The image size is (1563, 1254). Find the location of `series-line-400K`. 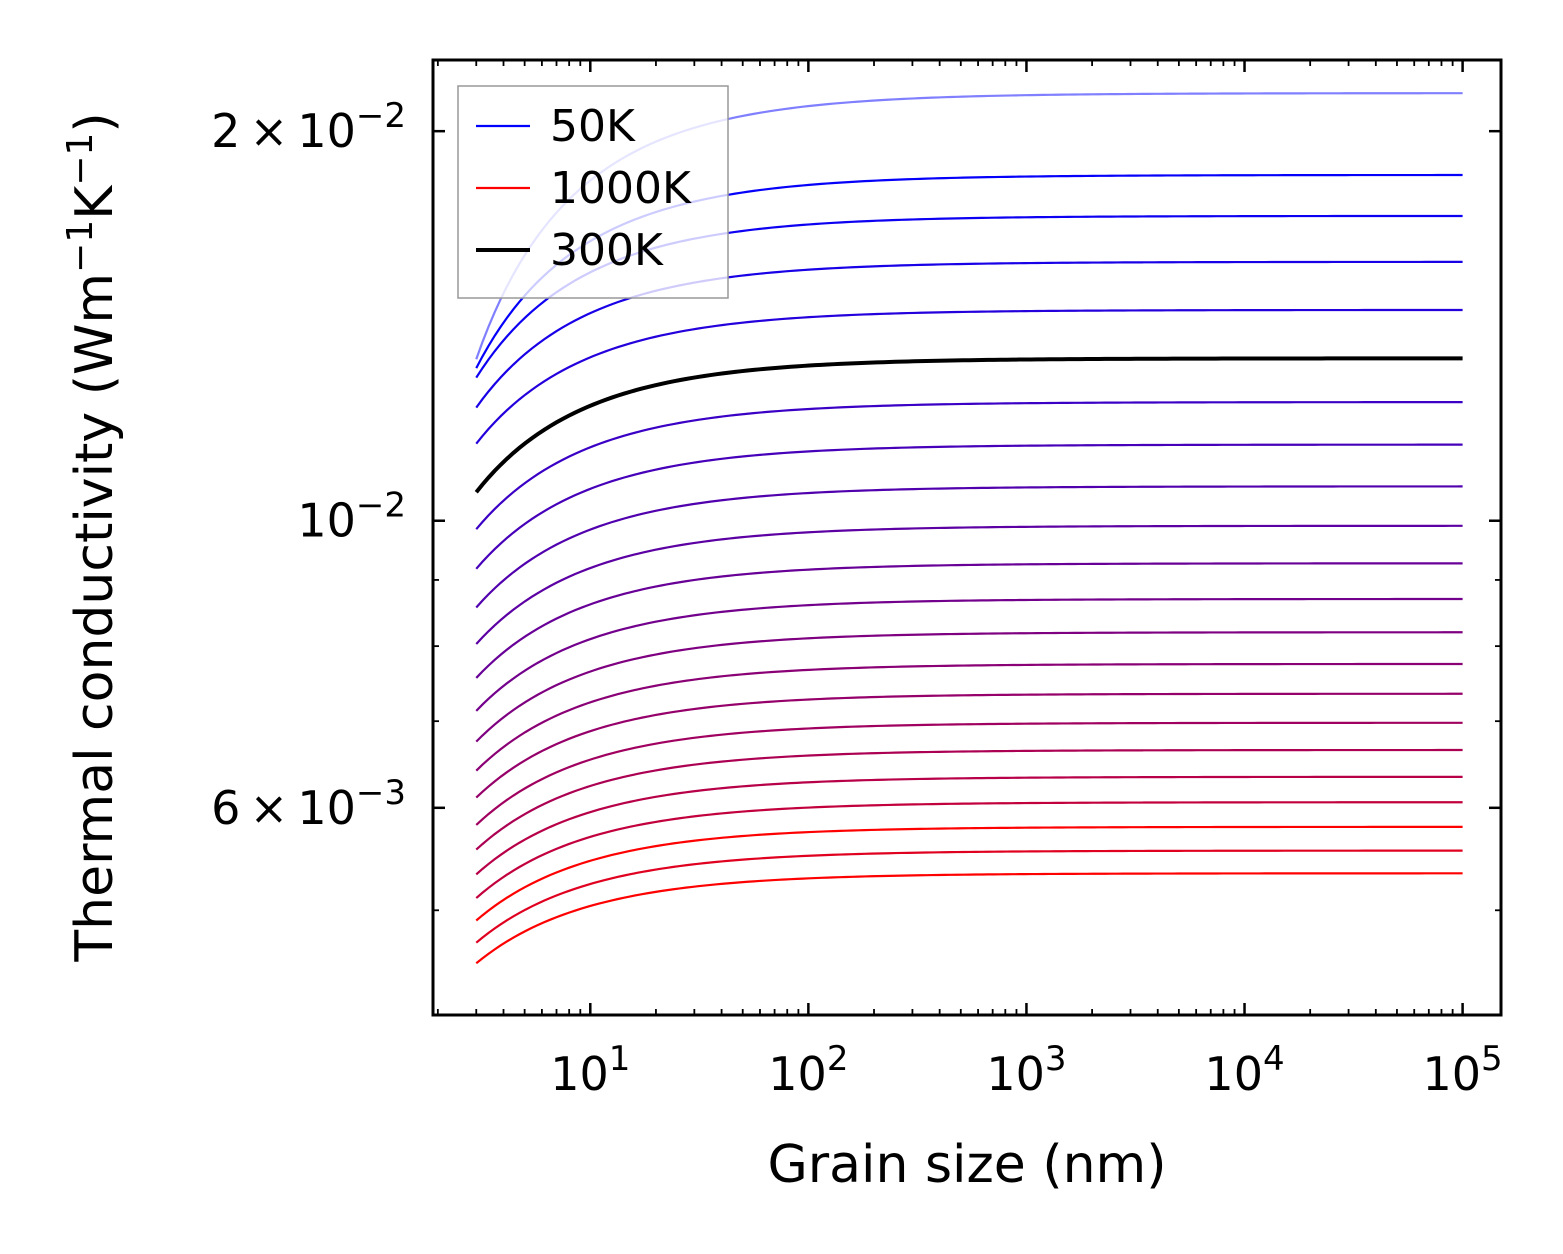

series-line-400K is located at coordinates (969, 506).